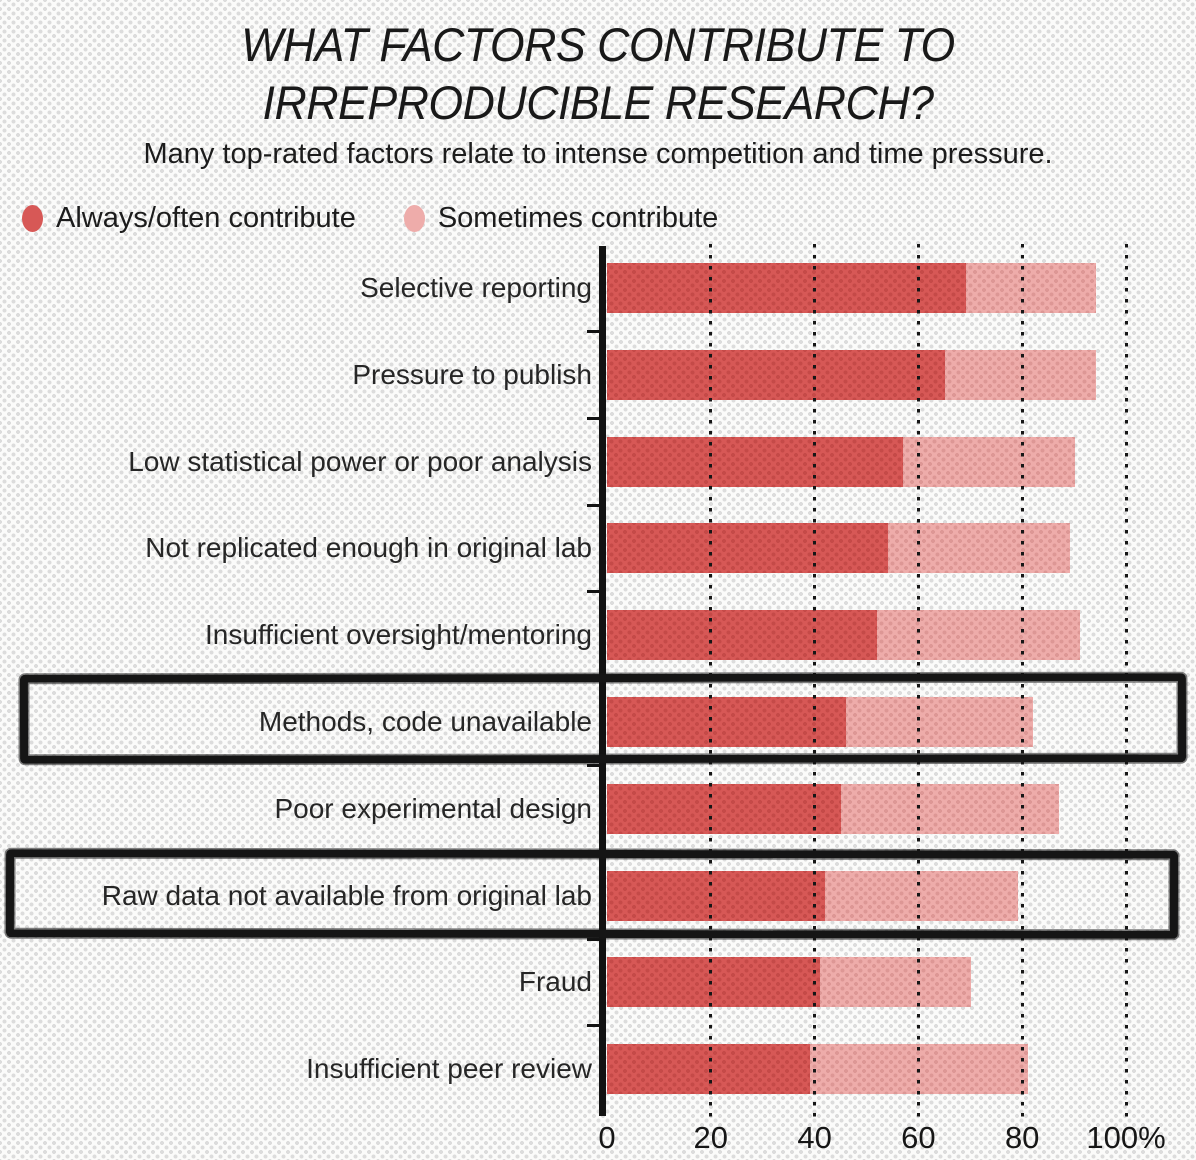  What do you see at coordinates (598, 374) in the screenshot?
I see `chart-row: Pressure to publish` at bounding box center [598, 374].